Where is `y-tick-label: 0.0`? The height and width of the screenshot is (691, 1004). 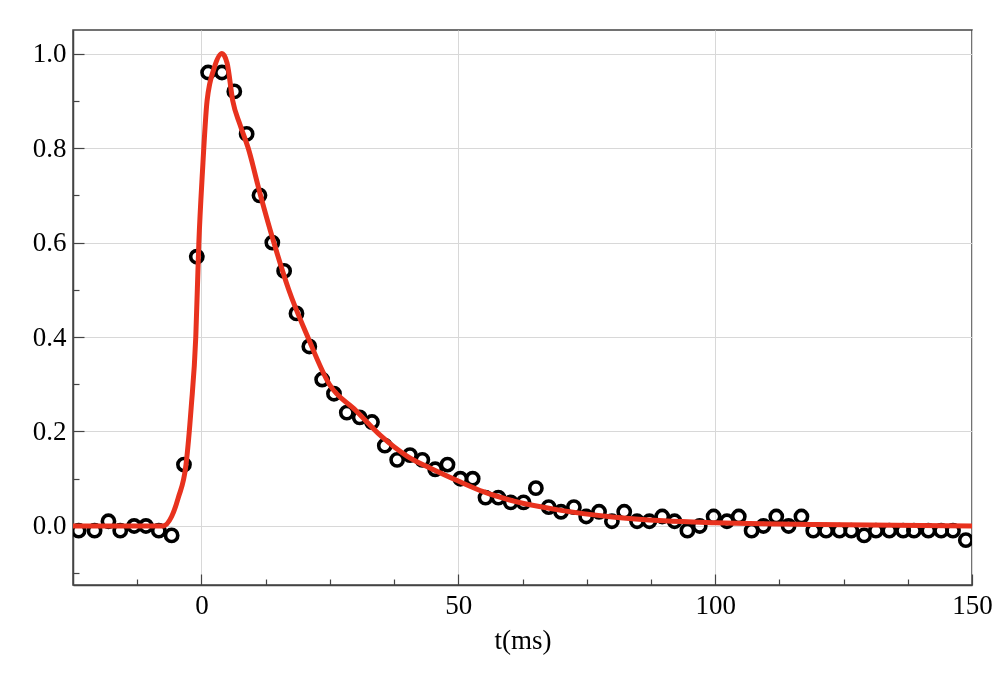
y-tick-label: 0.0 is located at coordinates (49, 525).